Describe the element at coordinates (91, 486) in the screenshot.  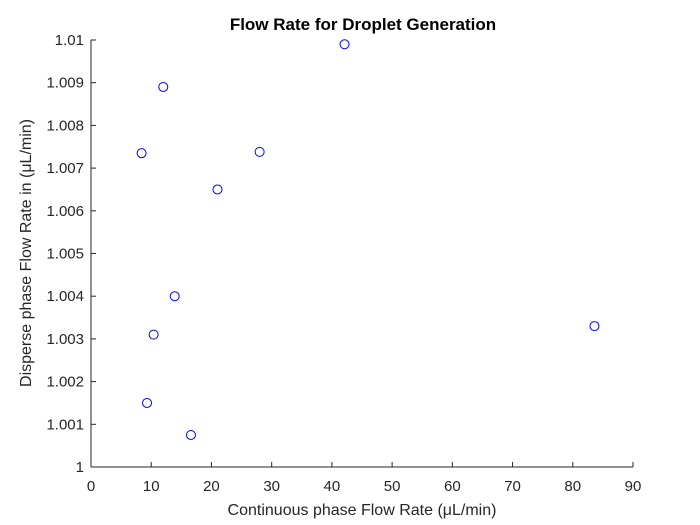
I see `x-tick-label: 0` at that location.